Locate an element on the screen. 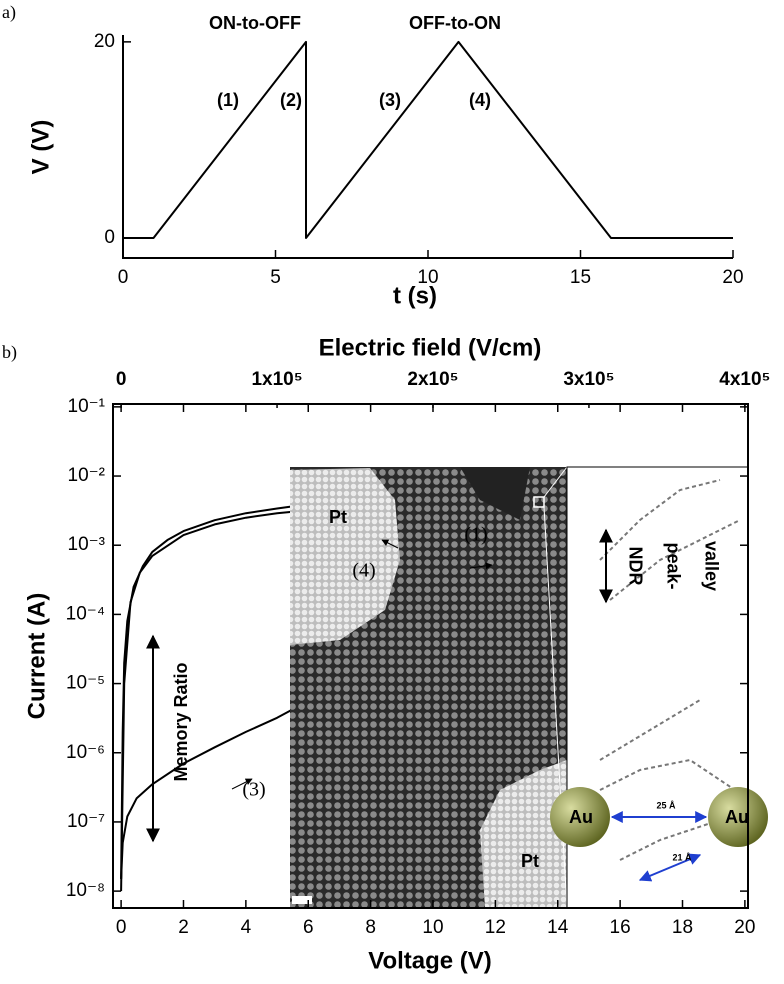  panel-label: b) is located at coordinates (9, 352).